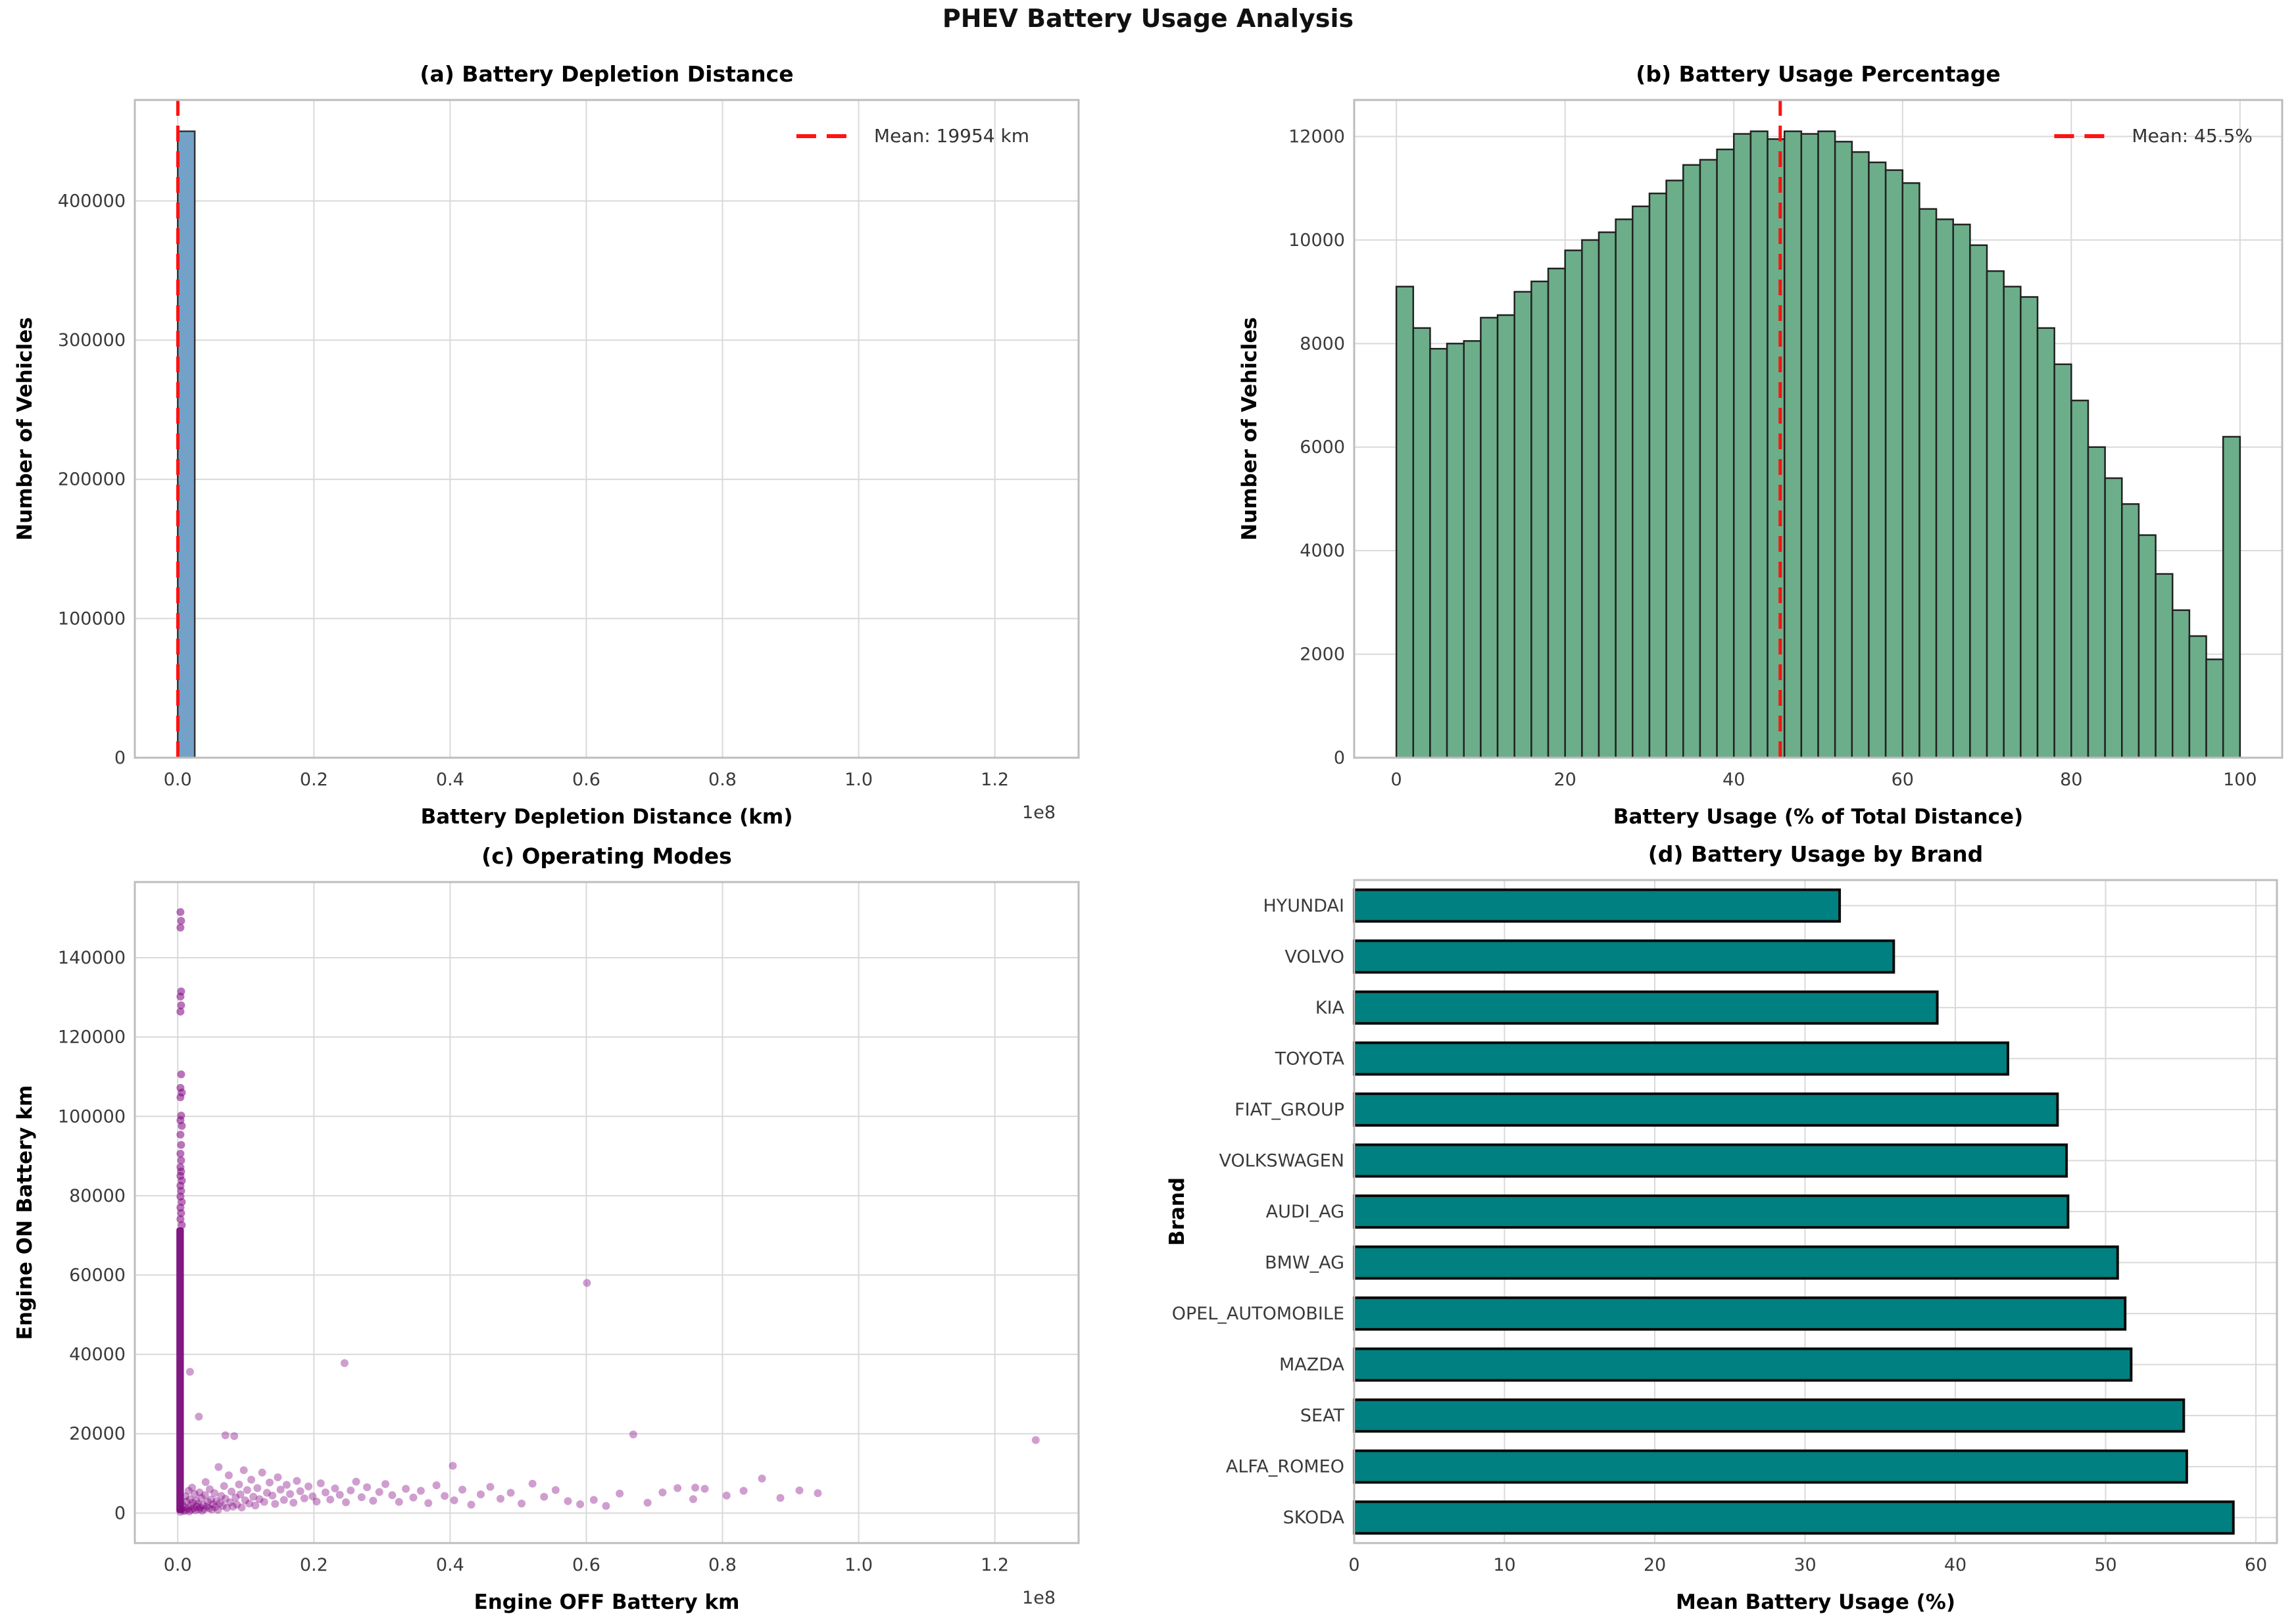  I want to click on y-tick-label: 10000, so click(1316, 240).